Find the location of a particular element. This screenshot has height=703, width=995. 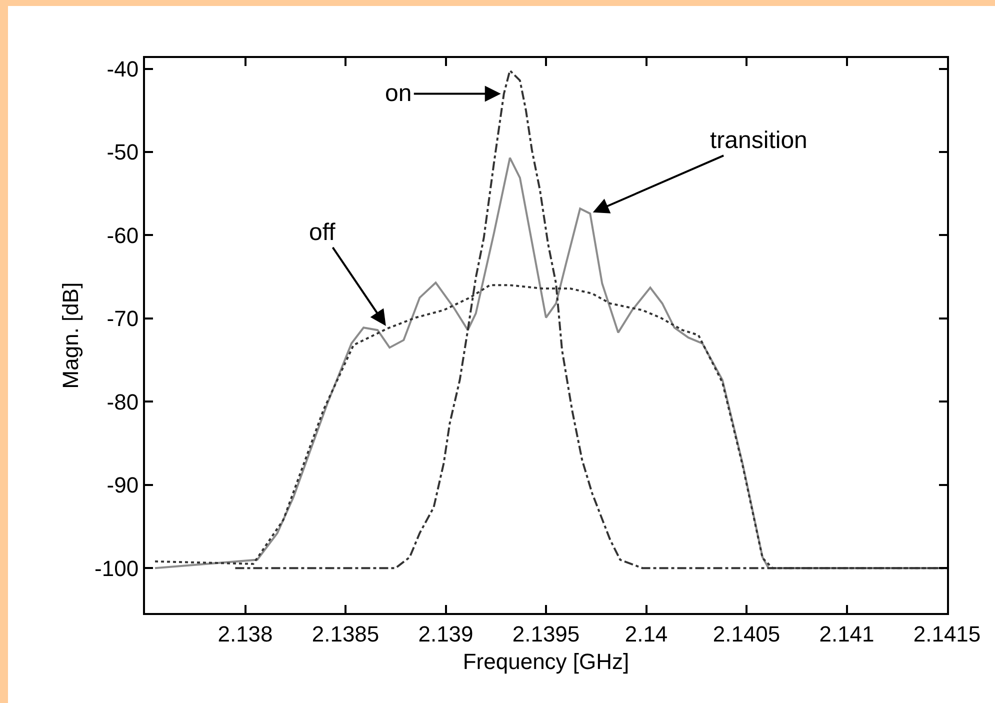

annotation: on is located at coordinates (398, 93).